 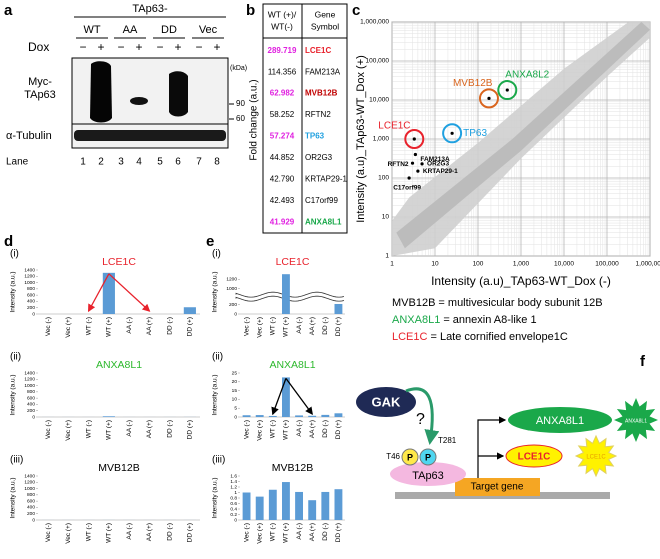 I want to click on dox-sign: −, so click(x=159, y=47).